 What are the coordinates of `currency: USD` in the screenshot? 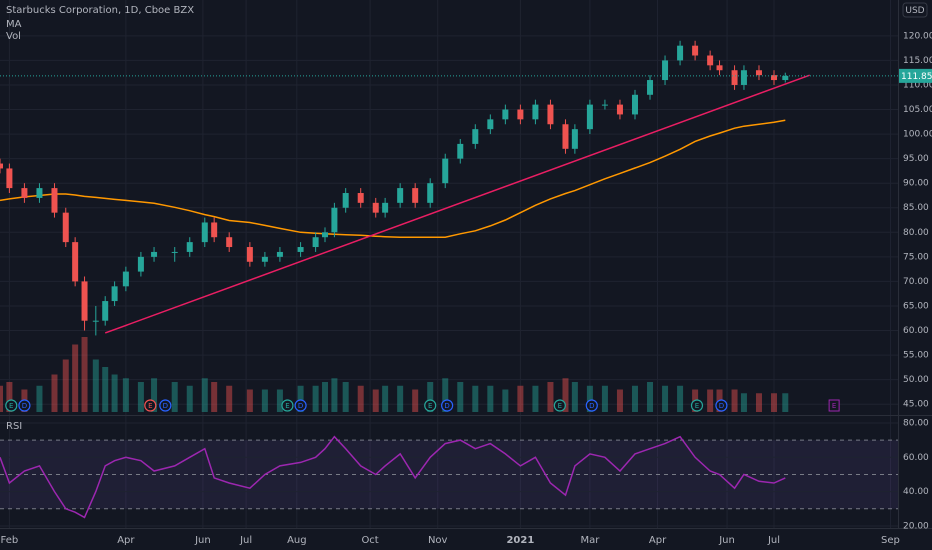 It's located at (914, 11).